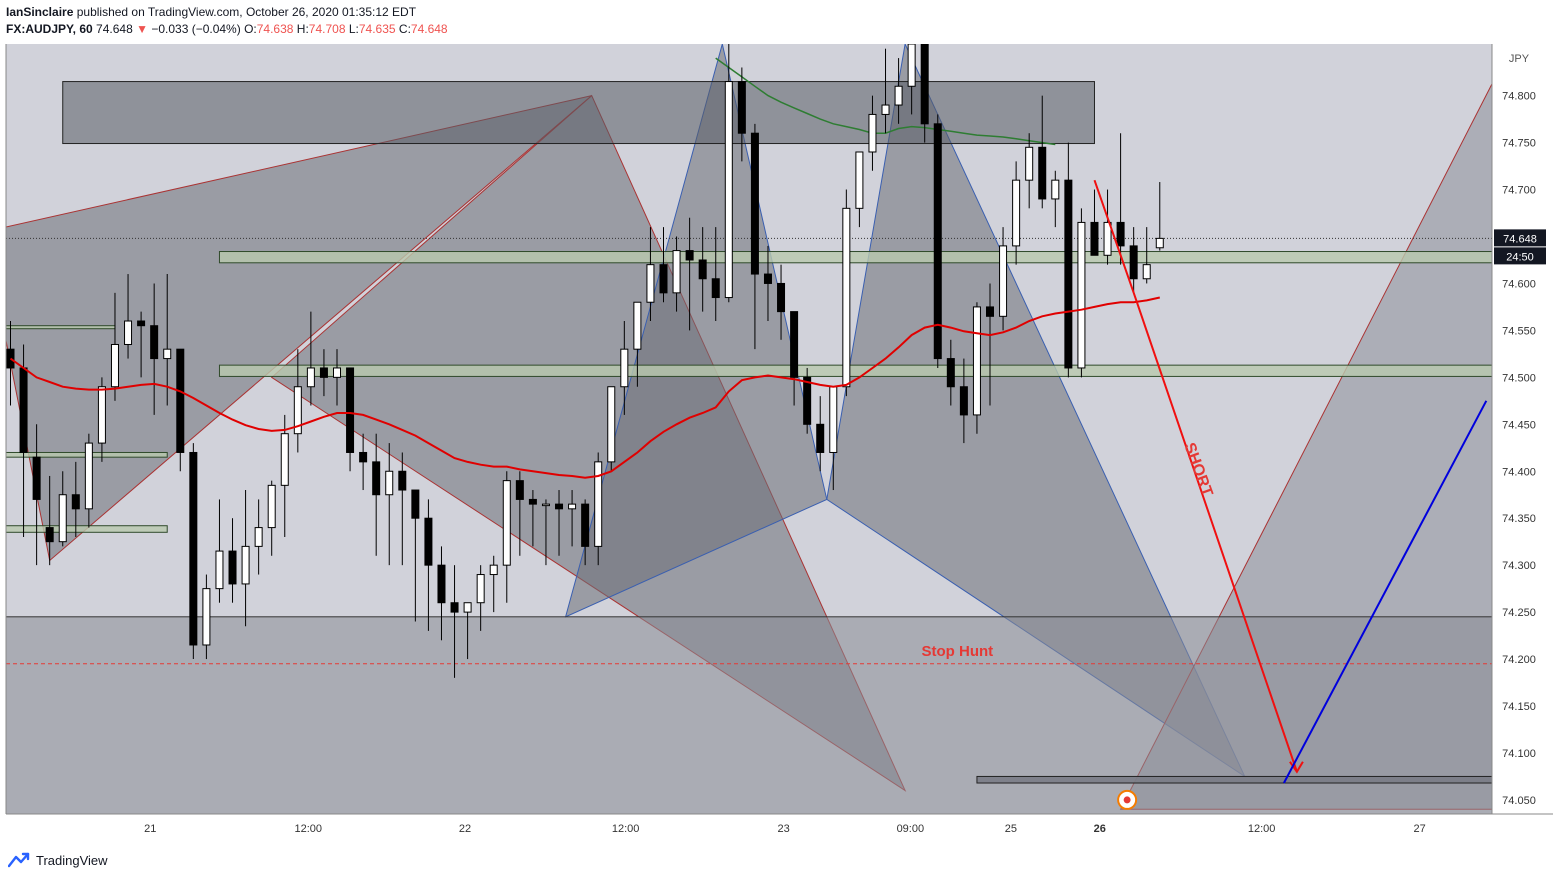  I want to click on small-zone-left, so click(87, 529).